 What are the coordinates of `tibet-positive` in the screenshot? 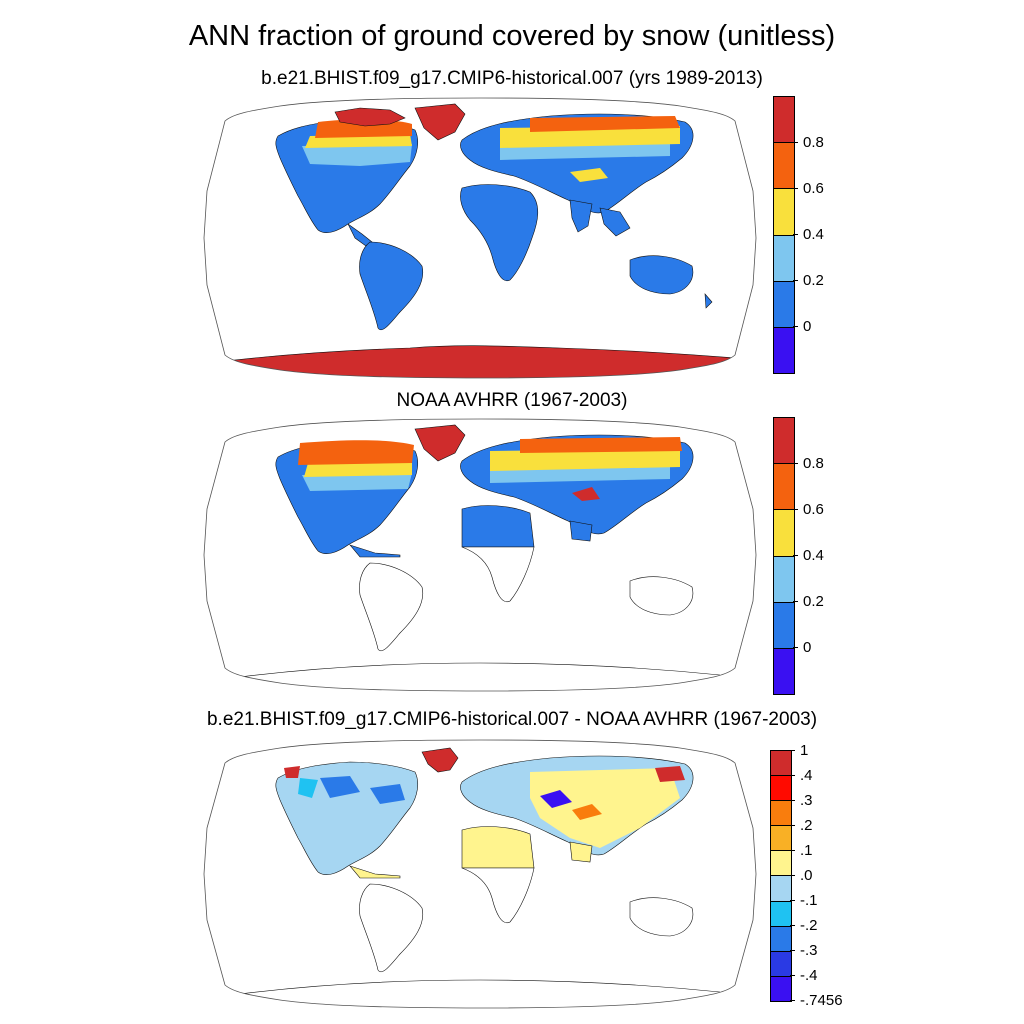 It's located at (587, 812).